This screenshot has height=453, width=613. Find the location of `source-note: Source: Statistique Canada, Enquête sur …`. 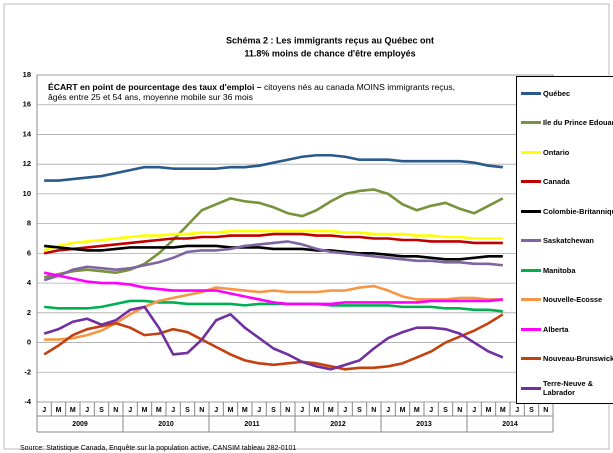

source-note: Source: Statistique Canada, Enquête sur … is located at coordinates (158, 448).